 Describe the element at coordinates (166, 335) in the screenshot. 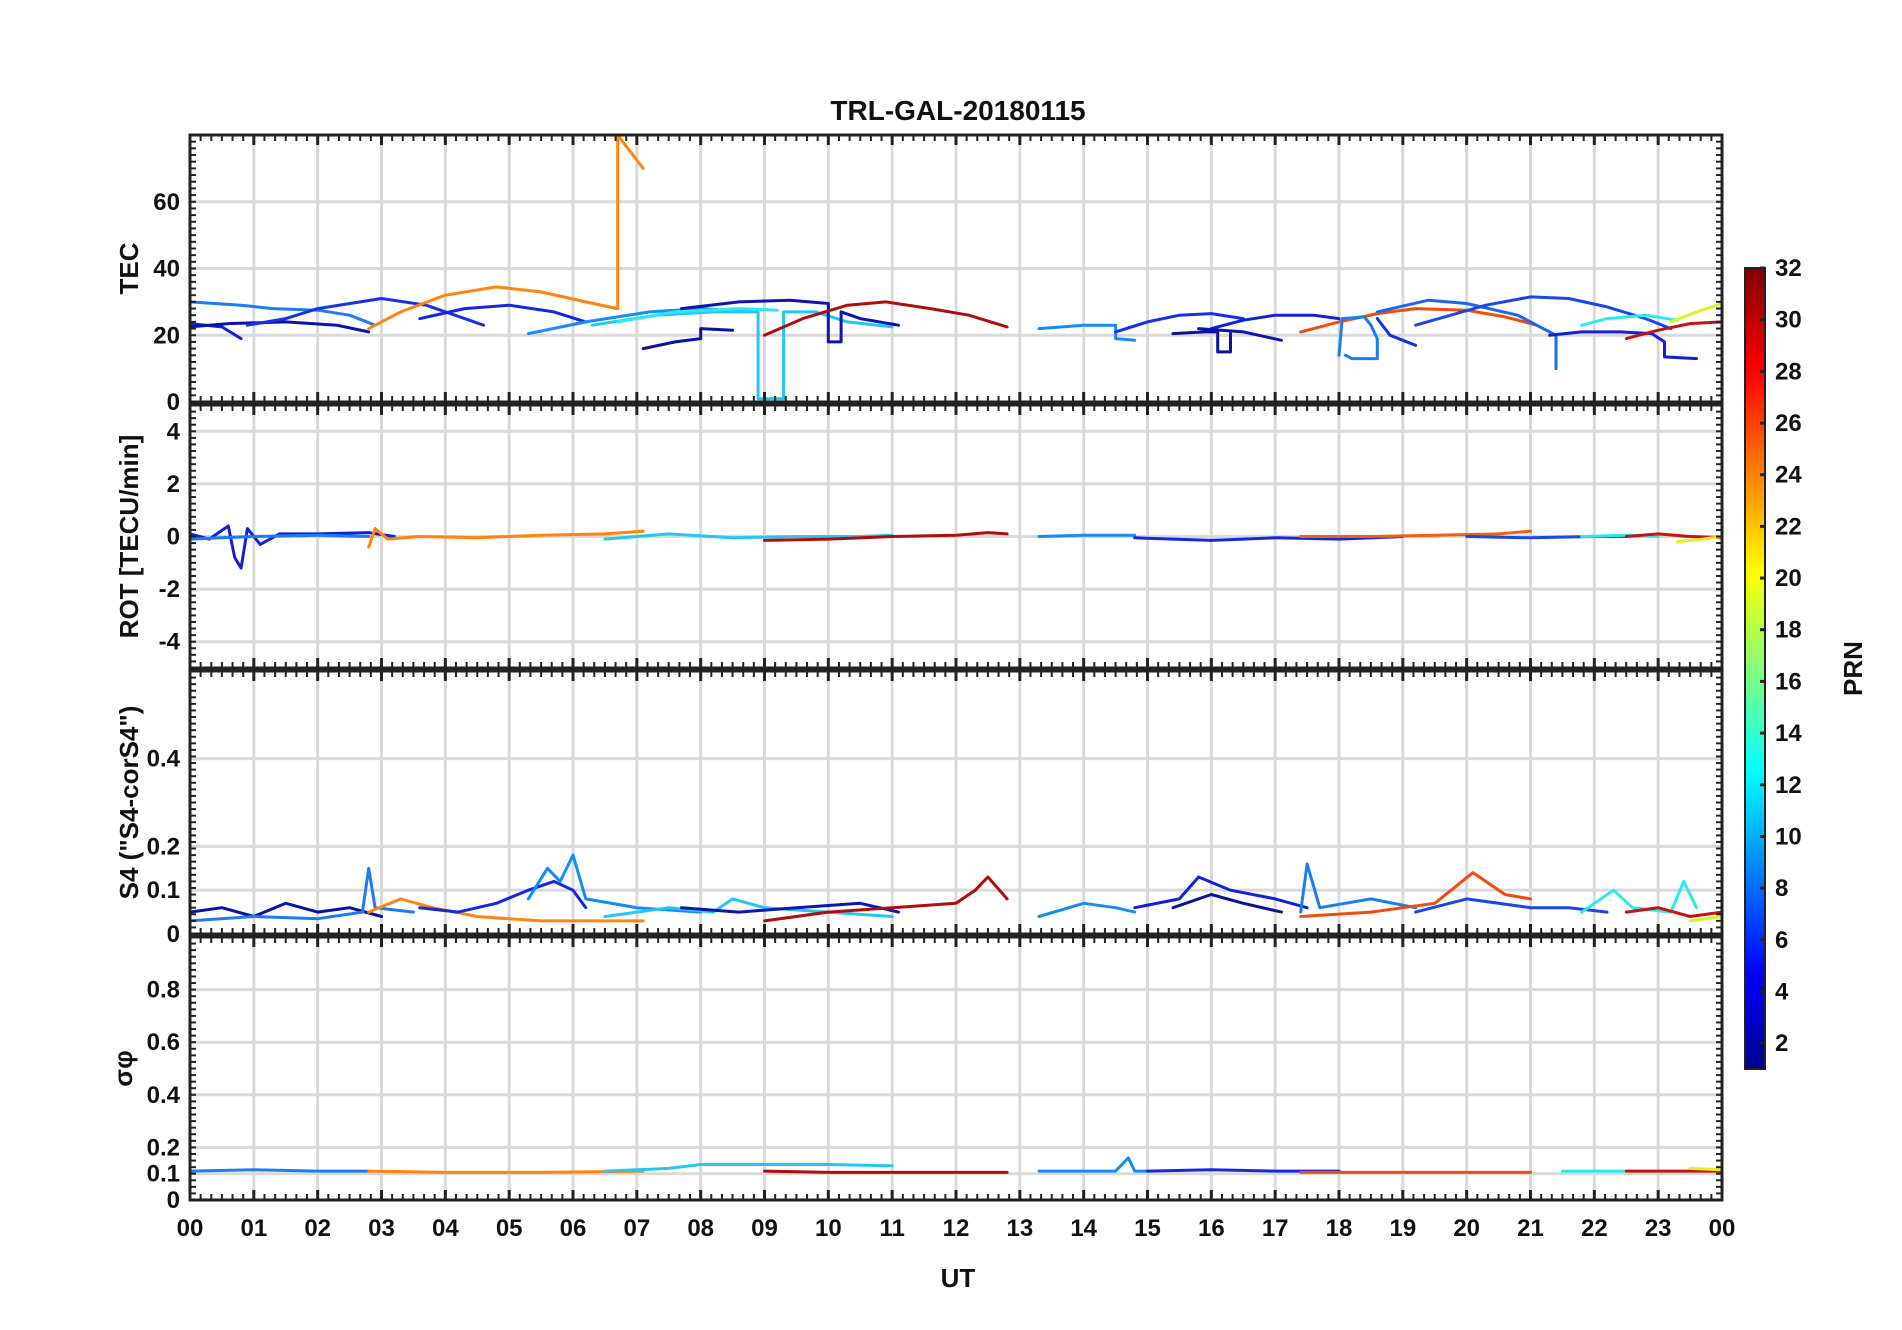

I see `y-tick-label: 20` at that location.